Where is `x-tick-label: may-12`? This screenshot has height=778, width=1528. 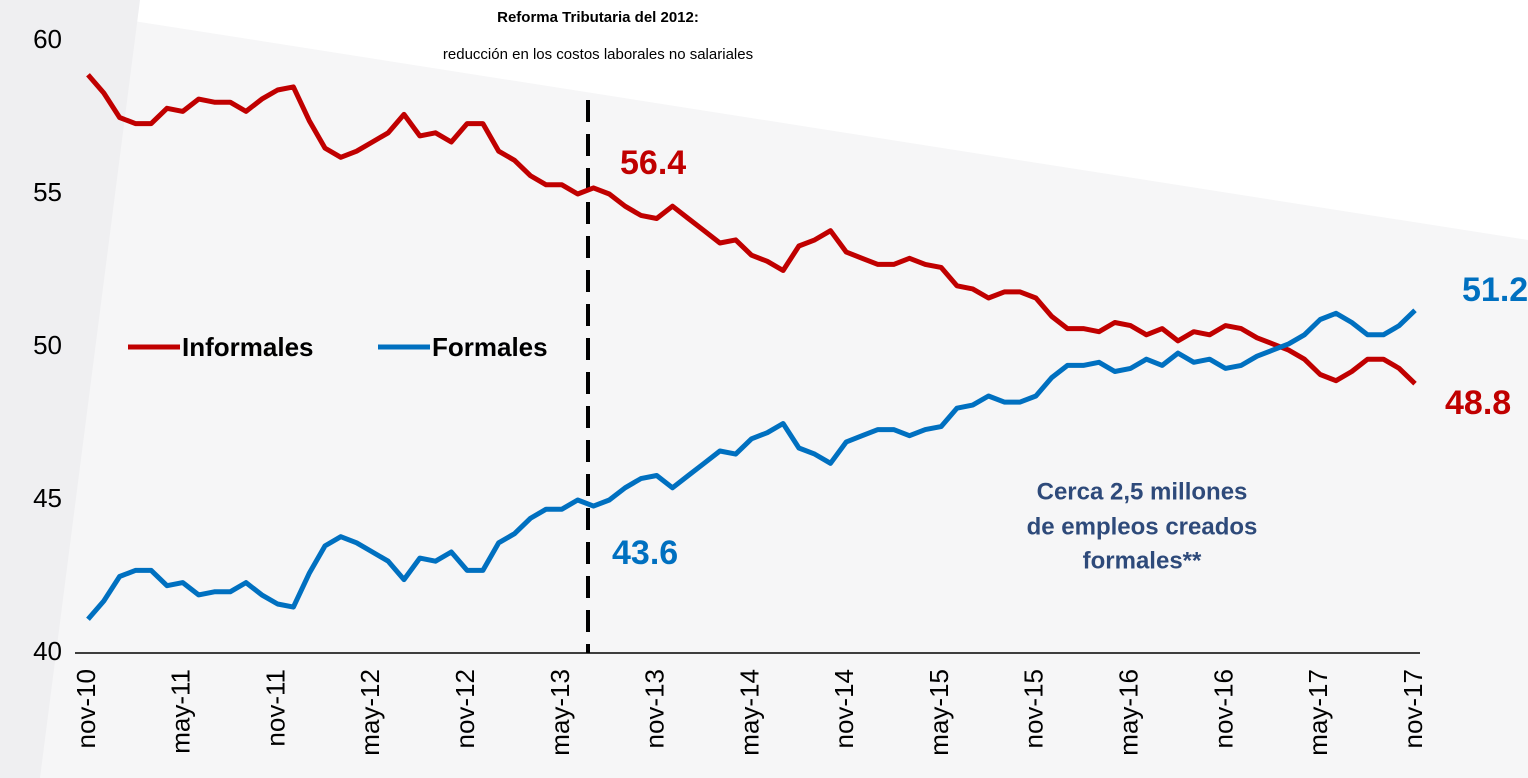
x-tick-label: may-12 is located at coordinates (370, 712).